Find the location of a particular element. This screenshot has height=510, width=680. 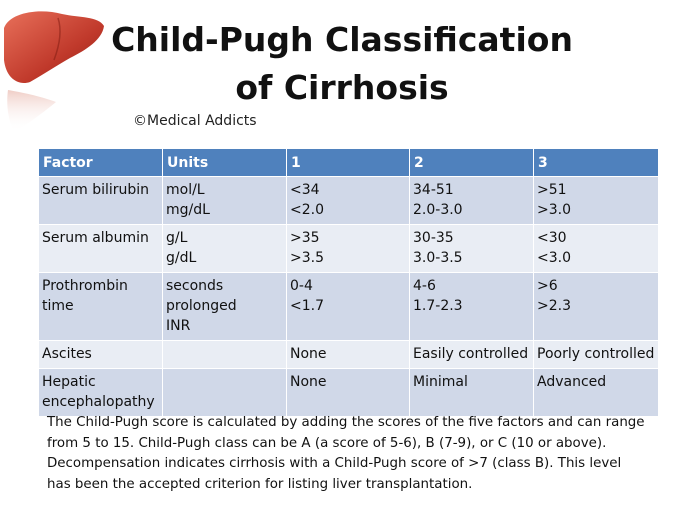

credit-text: ©Medical Addicts is located at coordinates (195, 121).